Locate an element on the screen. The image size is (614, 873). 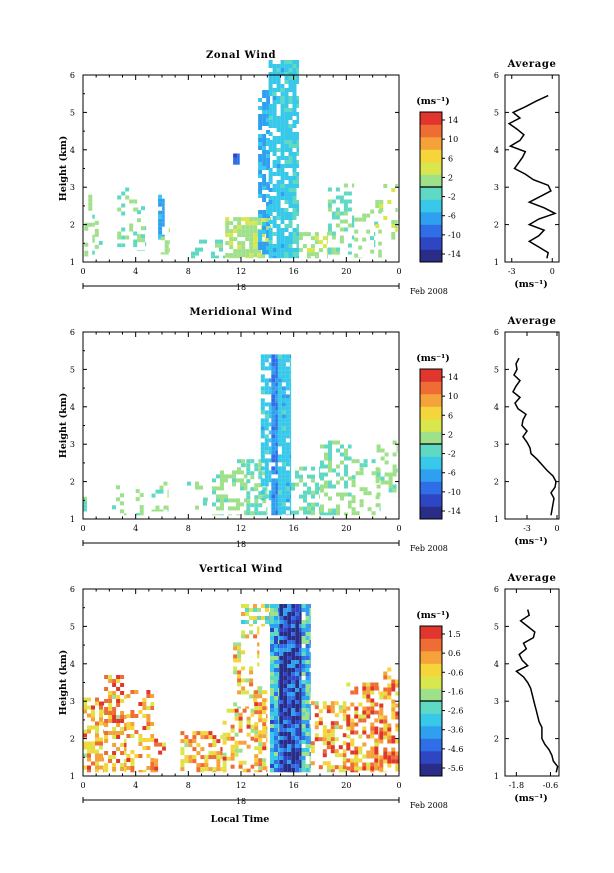
colorbar-tick-label: -14 is located at coordinates (454, 511).